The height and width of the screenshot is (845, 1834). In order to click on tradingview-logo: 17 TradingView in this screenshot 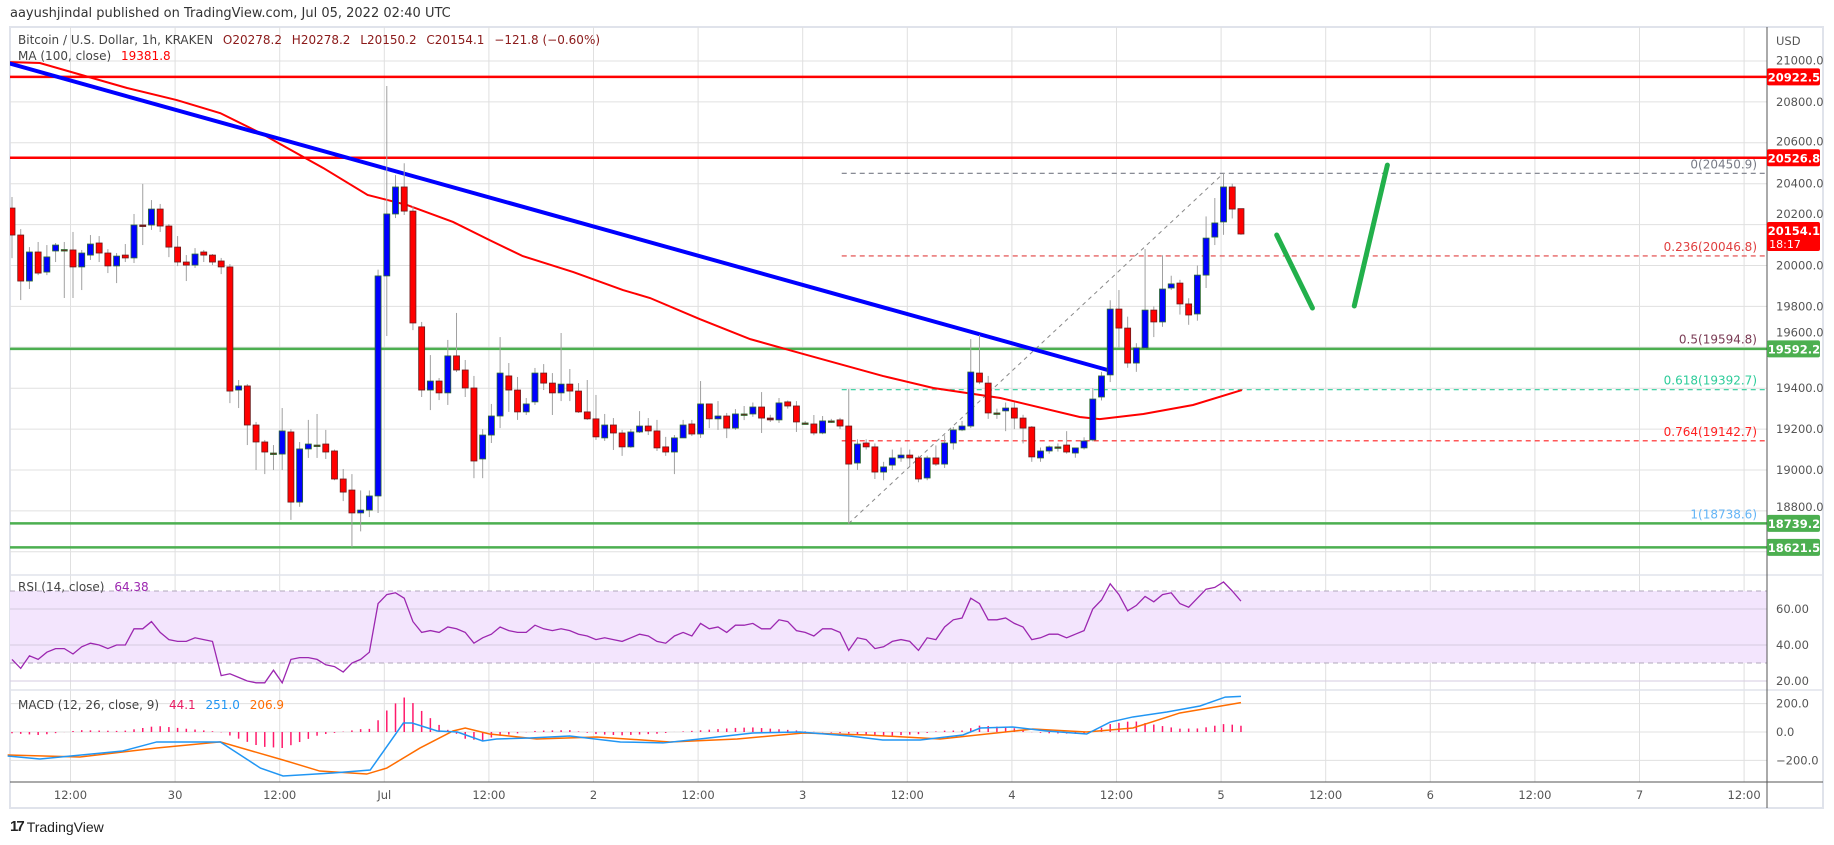, I will do `click(57, 826)`.